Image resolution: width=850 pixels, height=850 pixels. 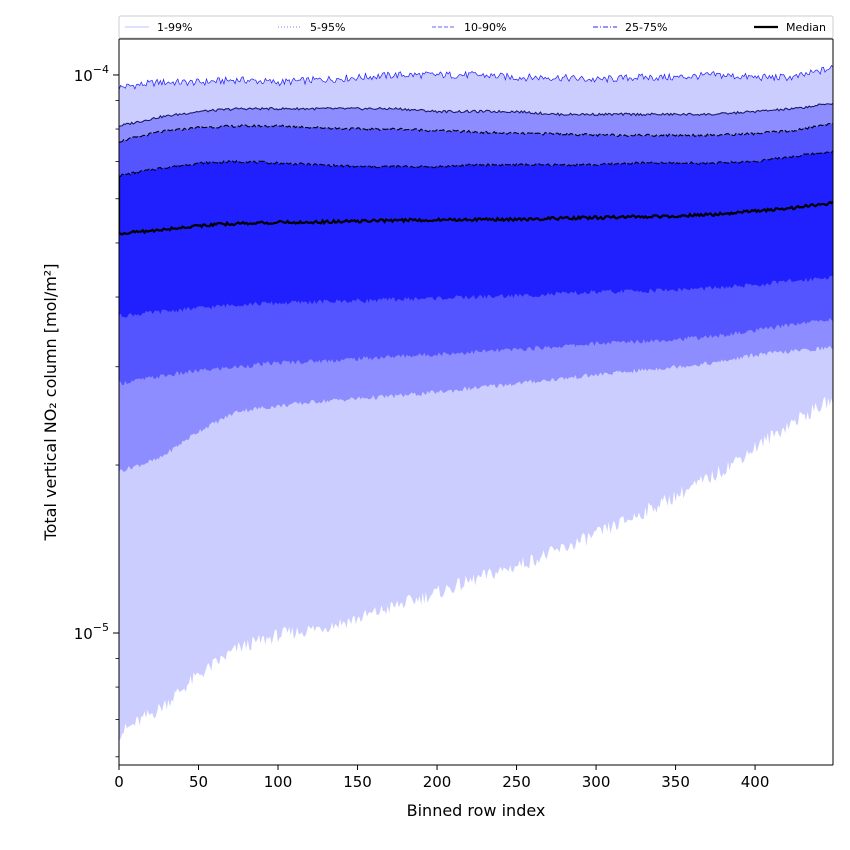 What do you see at coordinates (476, 133) in the screenshot?
I see `band-upper-edge-10-90pct` at bounding box center [476, 133].